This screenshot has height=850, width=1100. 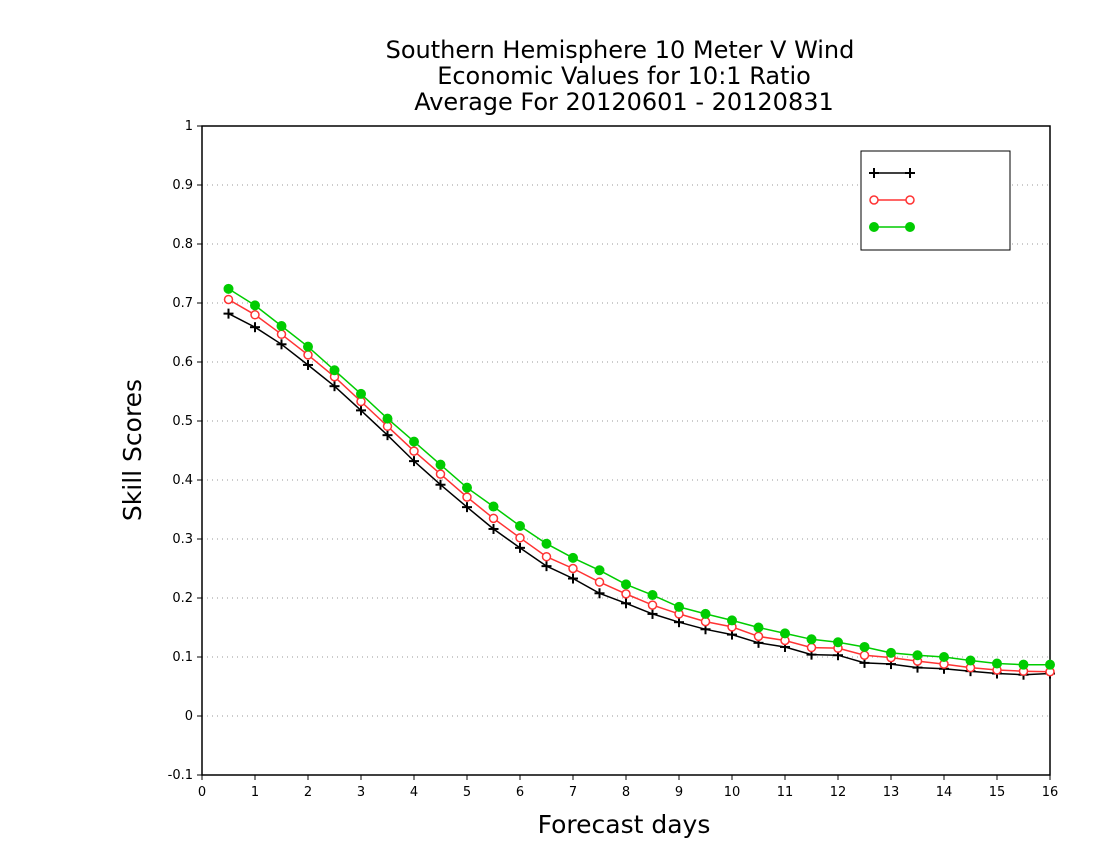 I want to click on x-tick-label: 16, so click(x=1050, y=792).